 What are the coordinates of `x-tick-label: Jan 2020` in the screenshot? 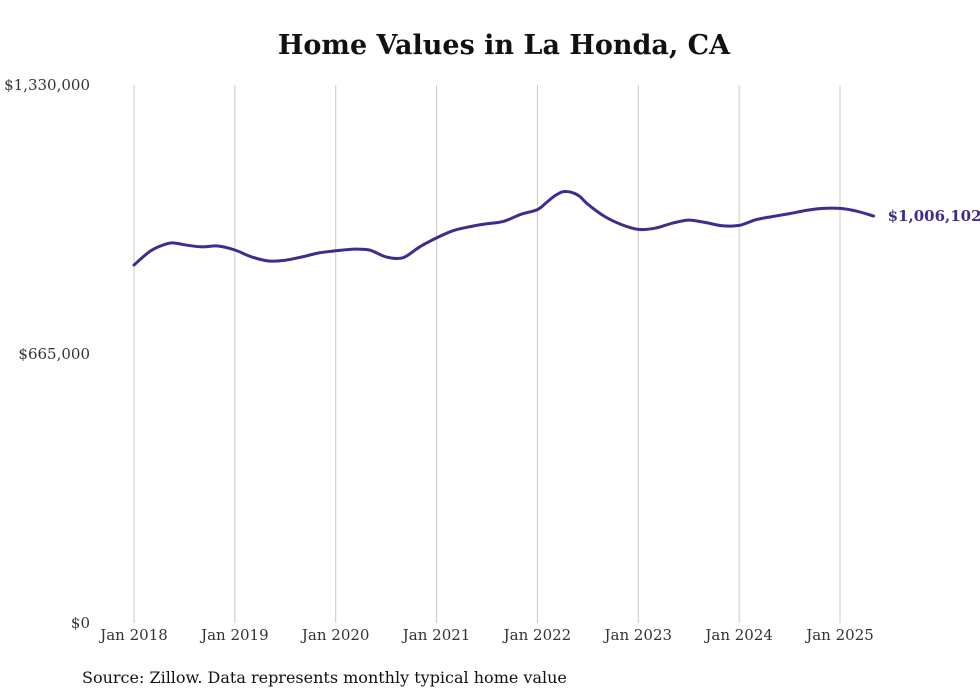 It's located at (335, 635).